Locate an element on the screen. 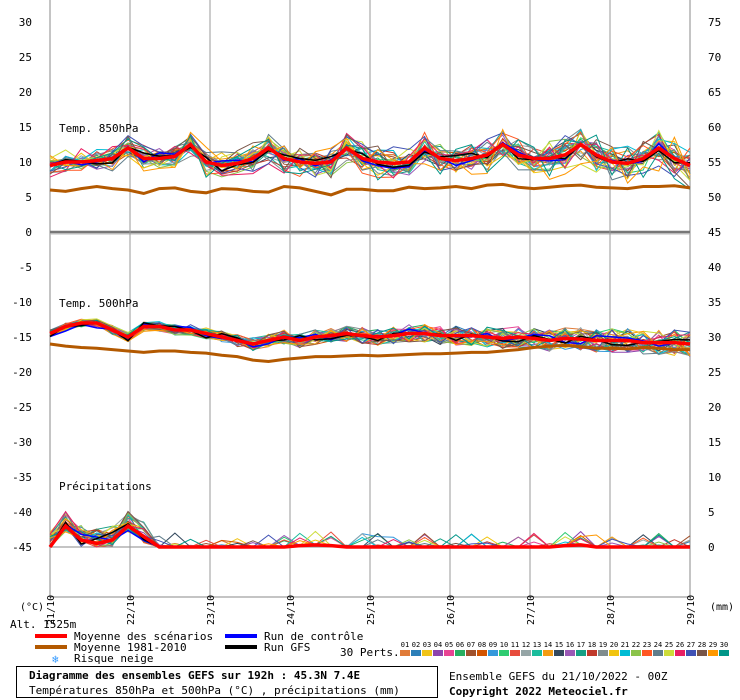 The width and height of the screenshot is (740, 700). pert-legend-number: 20 is located at coordinates (614, 645).